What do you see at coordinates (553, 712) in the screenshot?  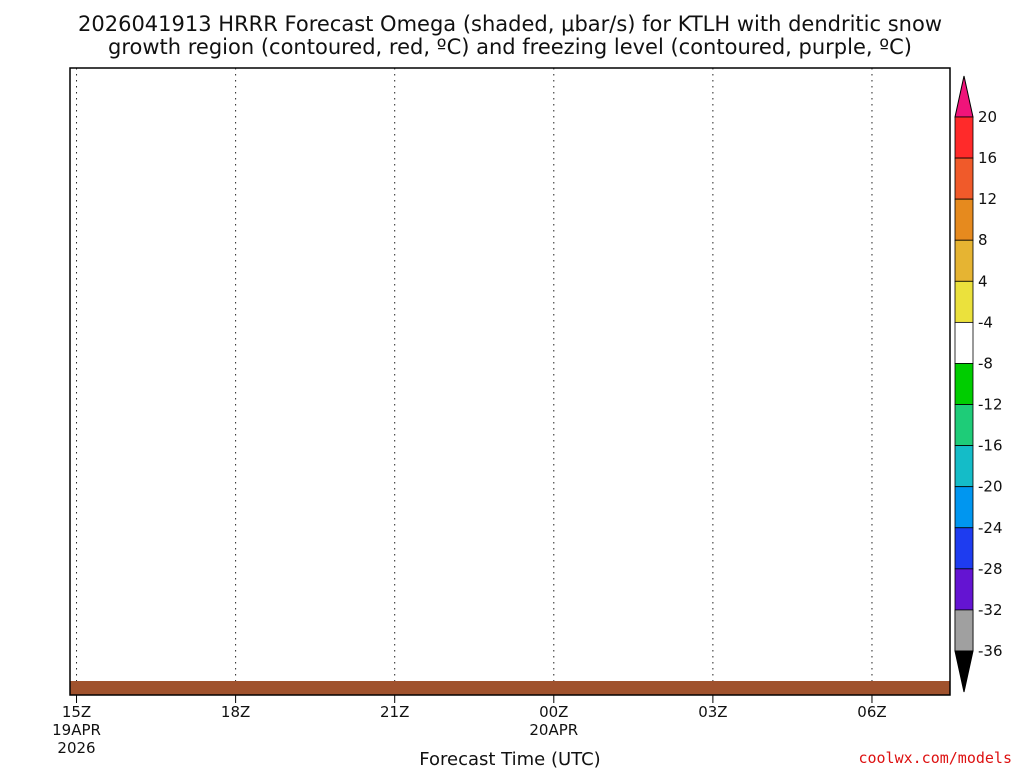 I see `x-tick-label-24-0: 00Z` at bounding box center [553, 712].